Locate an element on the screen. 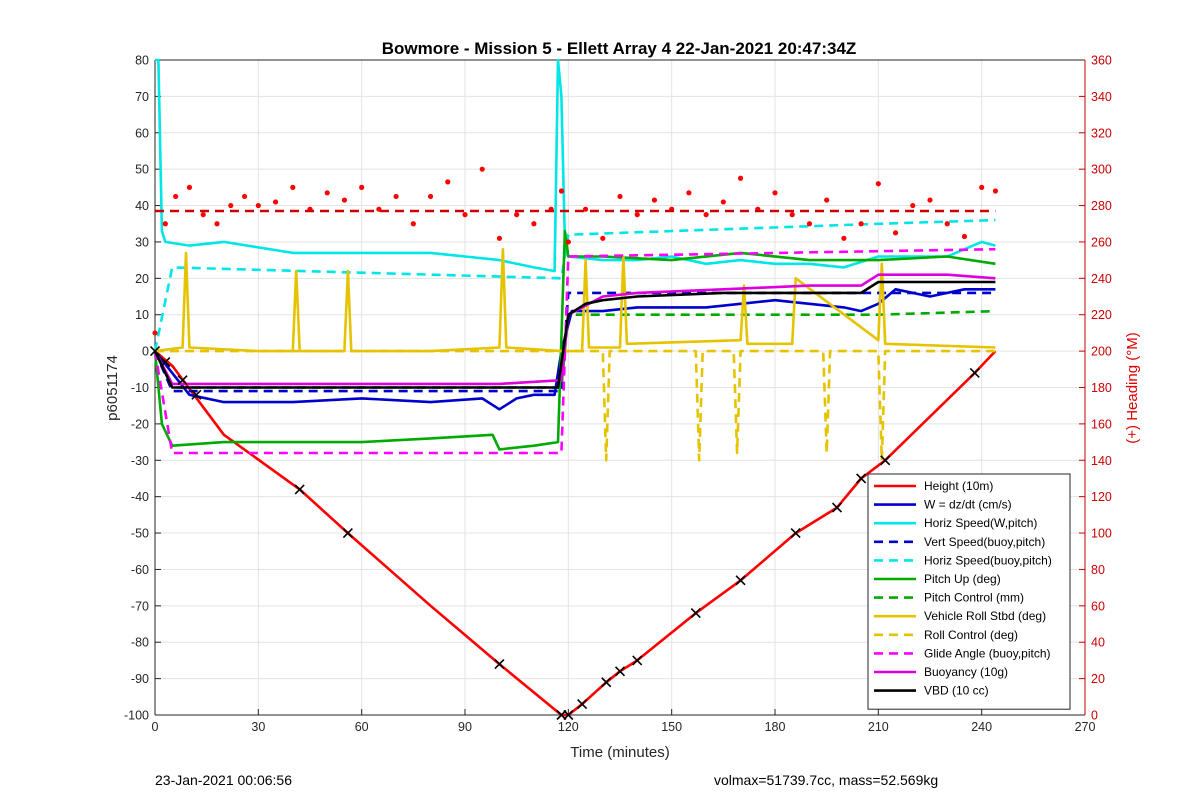  legend-label: Vehicle Roll Stbd (deg) is located at coordinates (985, 616).